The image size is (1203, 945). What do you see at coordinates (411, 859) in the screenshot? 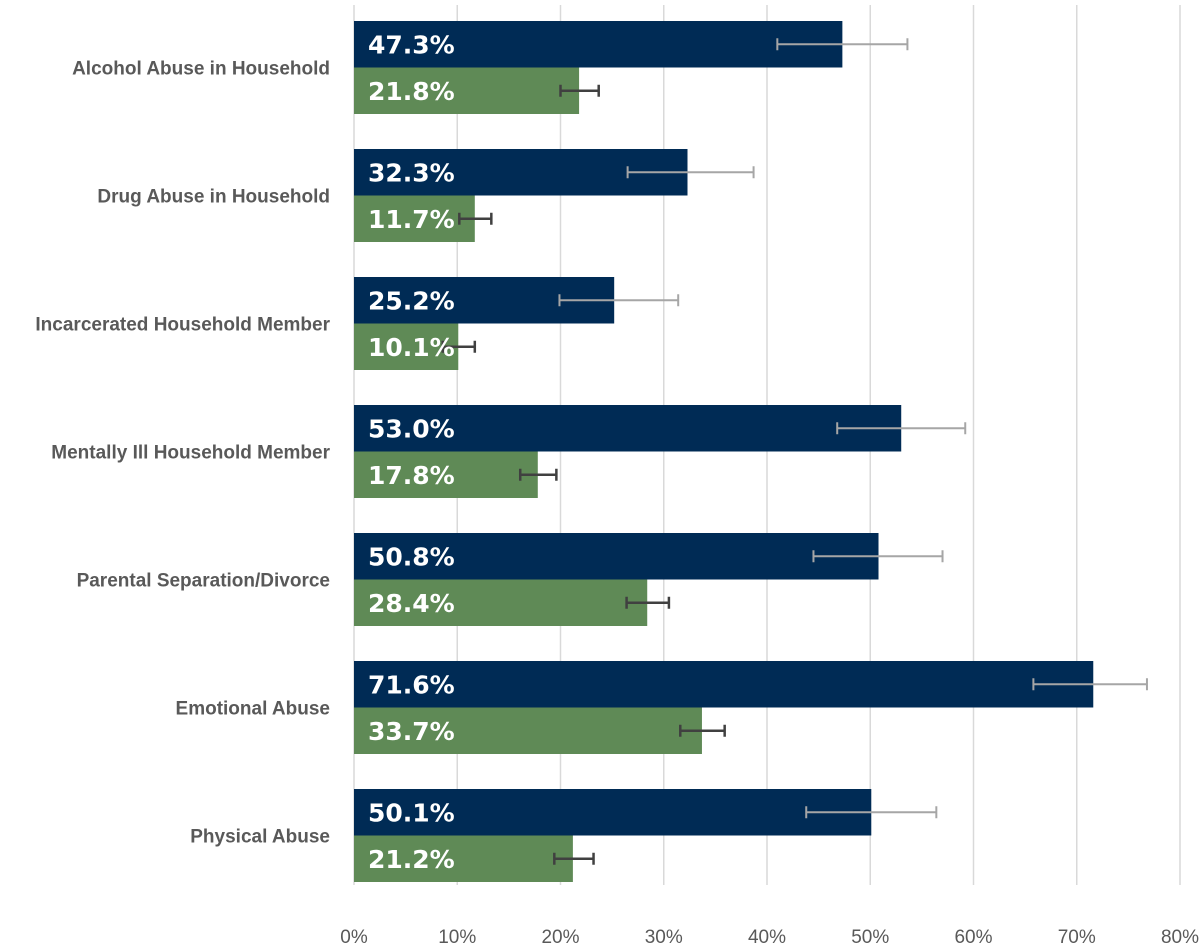
I see `data-label: 21.2%` at bounding box center [411, 859].